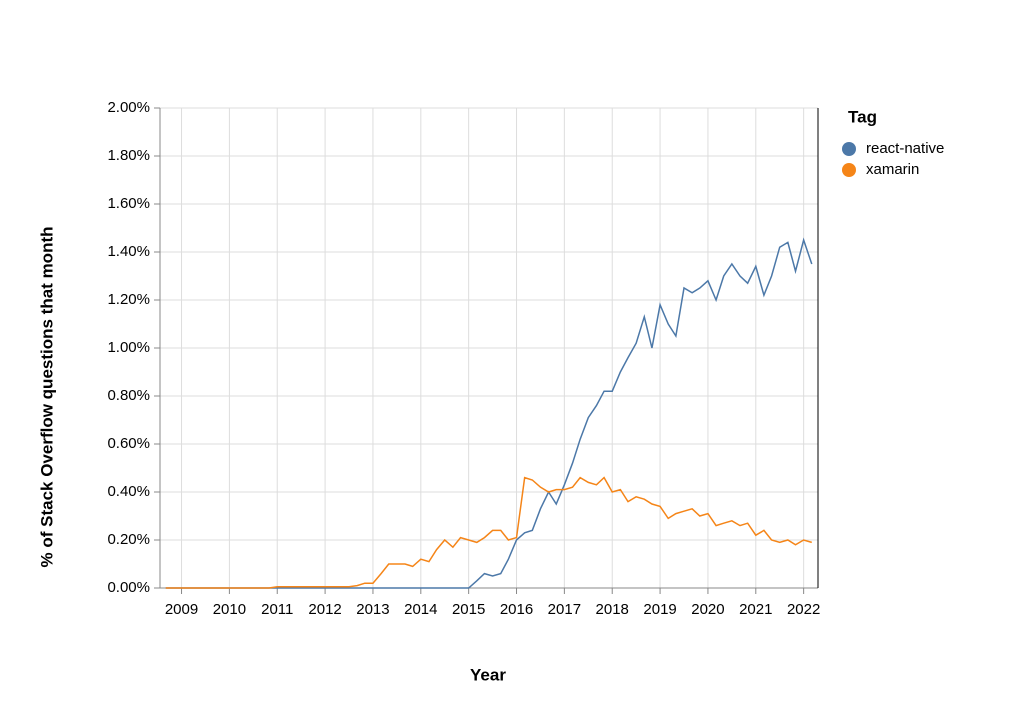 This screenshot has width=1024, height=710. Describe the element at coordinates (612, 609) in the screenshot. I see `x-tick-label: 2018` at that location.